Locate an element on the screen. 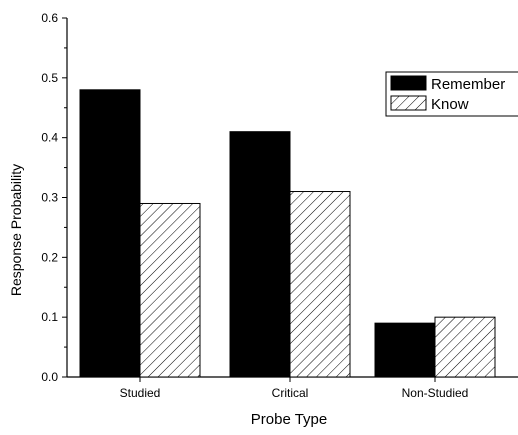 This screenshot has height=435, width=518. bar-know-critical is located at coordinates (320, 284).